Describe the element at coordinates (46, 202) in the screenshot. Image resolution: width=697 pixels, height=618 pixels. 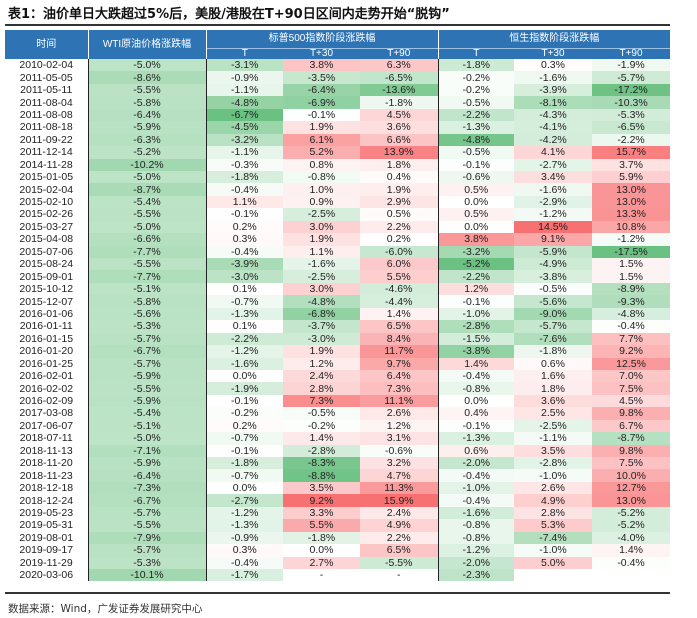
I see `cell-date: 2015-02-10` at that location.